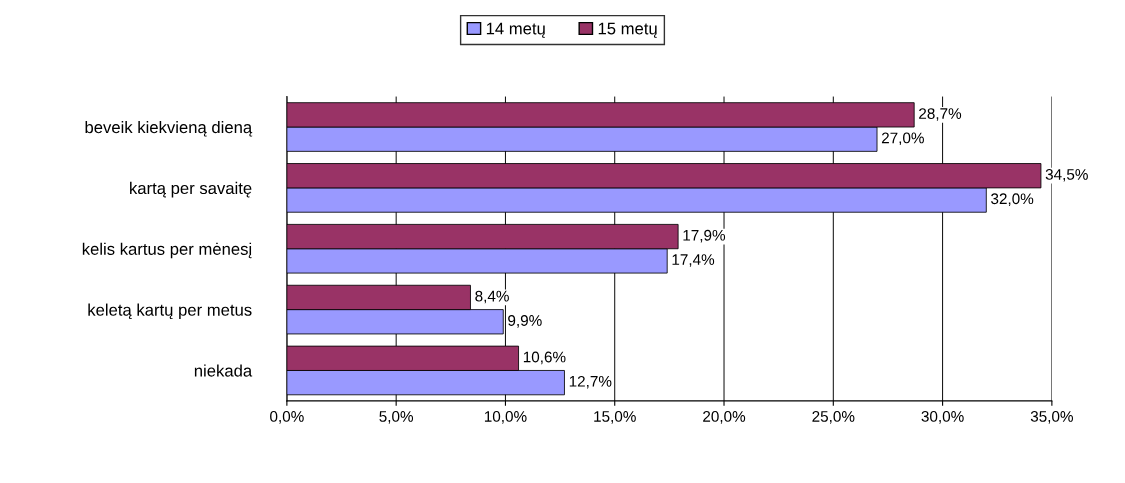 This screenshot has height=483, width=1125. I want to click on x-tick-label: 25,0%, so click(833, 417).